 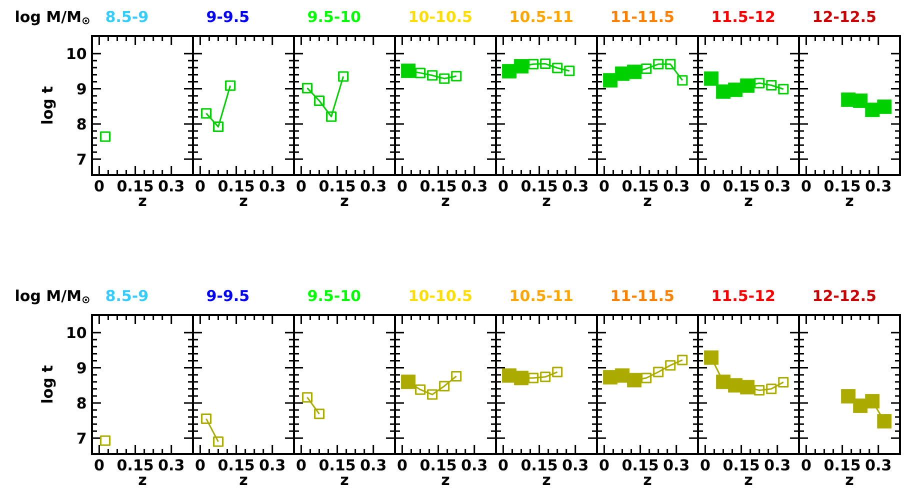 I want to click on chart-title: 9.5-10, so click(x=334, y=16).